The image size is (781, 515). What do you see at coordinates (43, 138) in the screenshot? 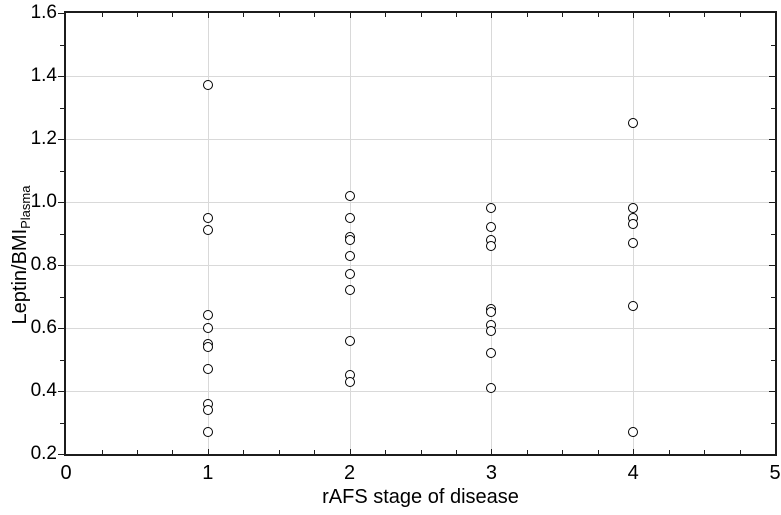
I see `y-tick-label: 1.2` at bounding box center [43, 138].